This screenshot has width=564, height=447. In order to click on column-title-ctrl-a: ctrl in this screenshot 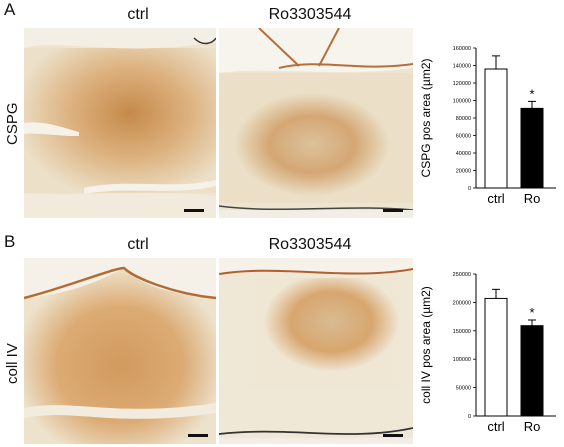, I will do `click(138, 14)`.